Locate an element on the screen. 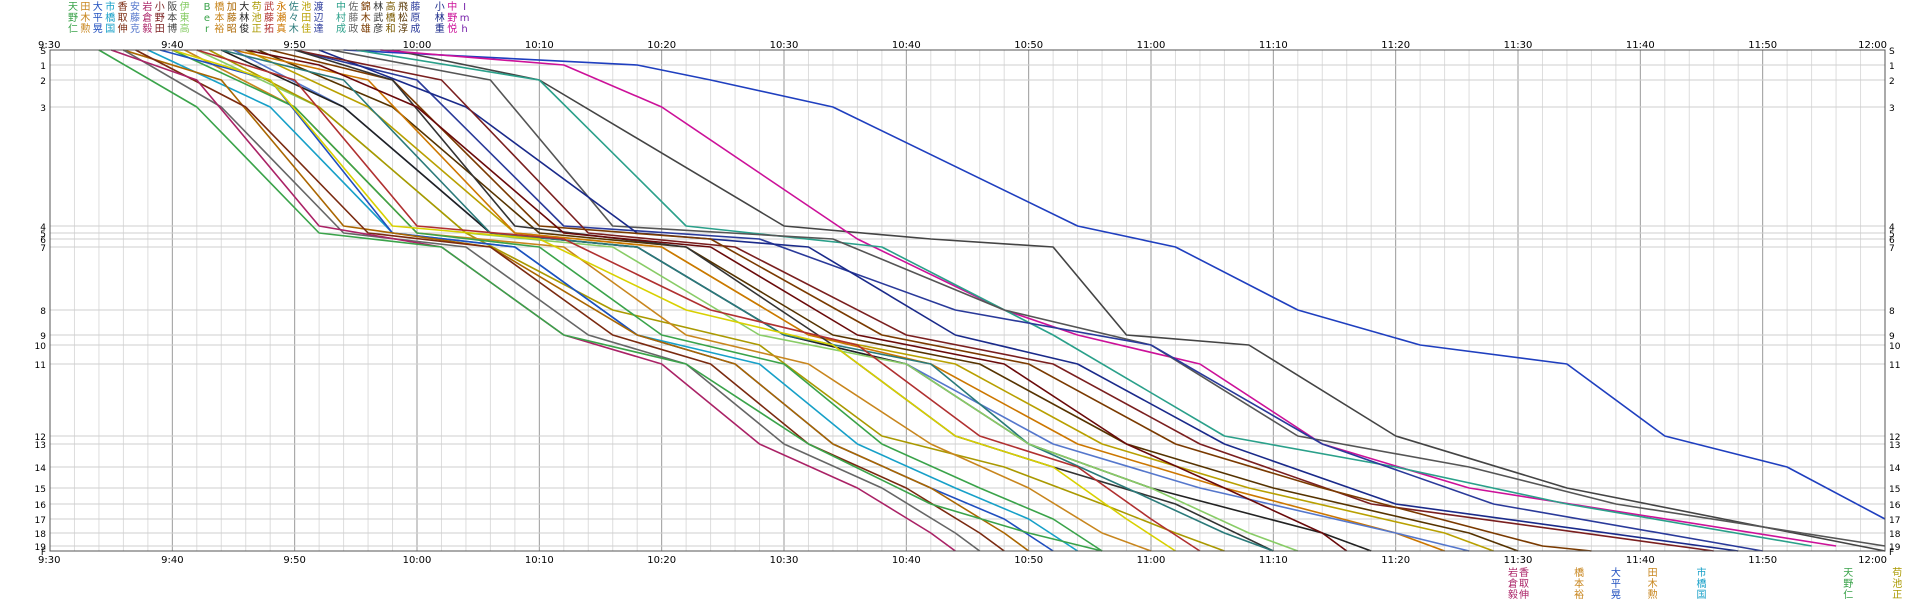 This screenshot has height=604, width=1932. y-tick-label-right: 12 is located at coordinates (1894, 438).